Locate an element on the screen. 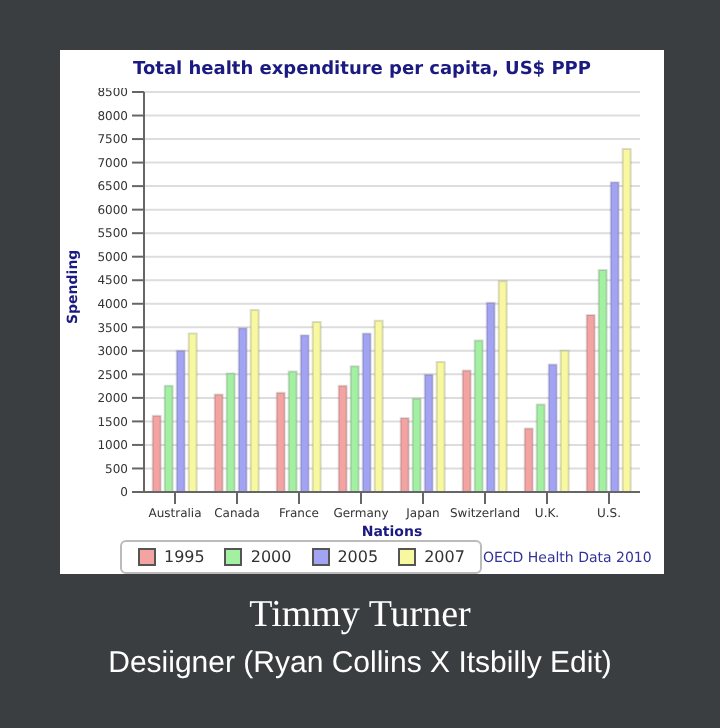  legend-label: 2007 is located at coordinates (443, 557).